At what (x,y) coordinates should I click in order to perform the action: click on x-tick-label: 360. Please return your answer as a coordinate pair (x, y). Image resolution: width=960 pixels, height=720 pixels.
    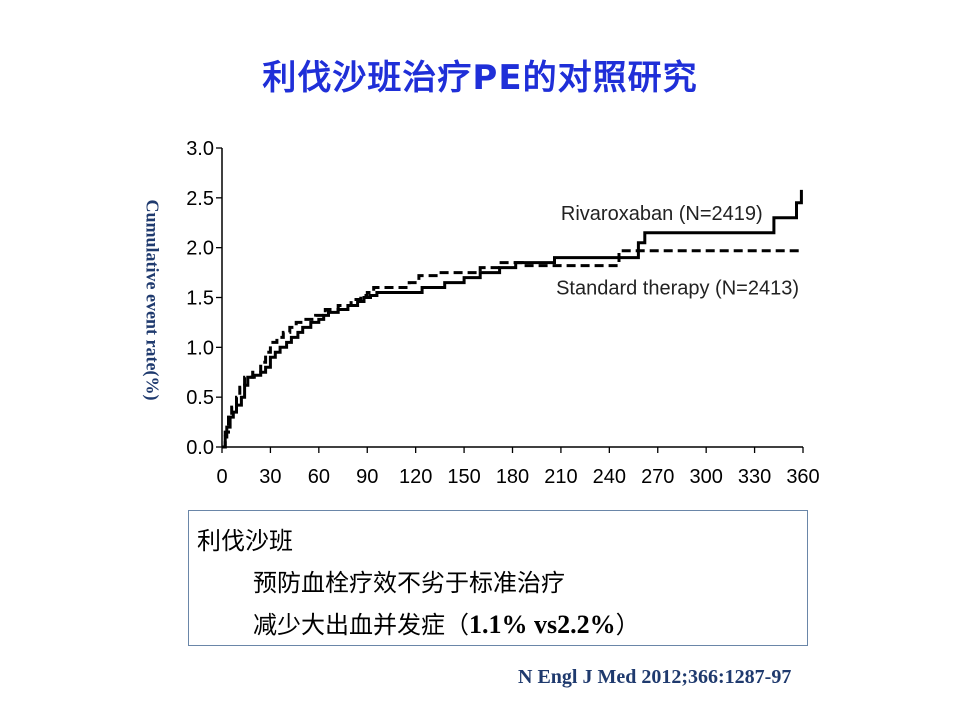
    Looking at the image, I should click on (802, 477).